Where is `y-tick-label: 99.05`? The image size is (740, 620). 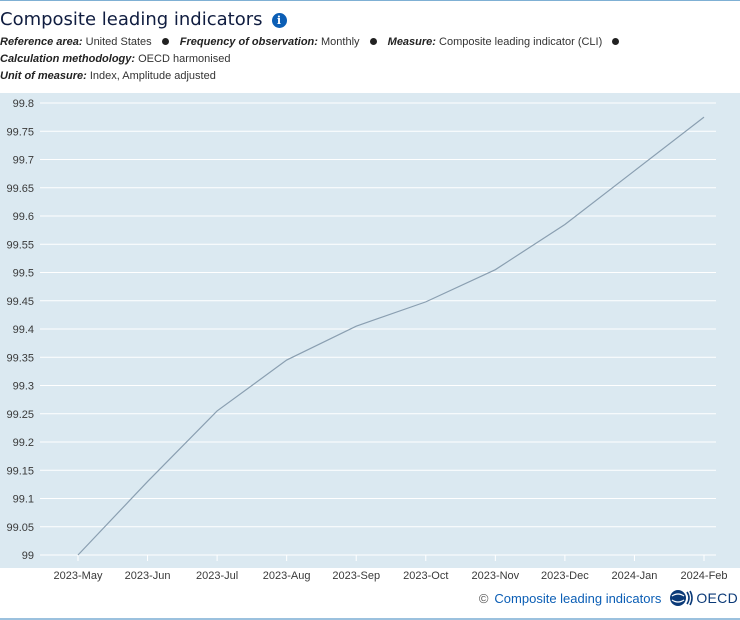 y-tick-label: 99.05 is located at coordinates (20, 528).